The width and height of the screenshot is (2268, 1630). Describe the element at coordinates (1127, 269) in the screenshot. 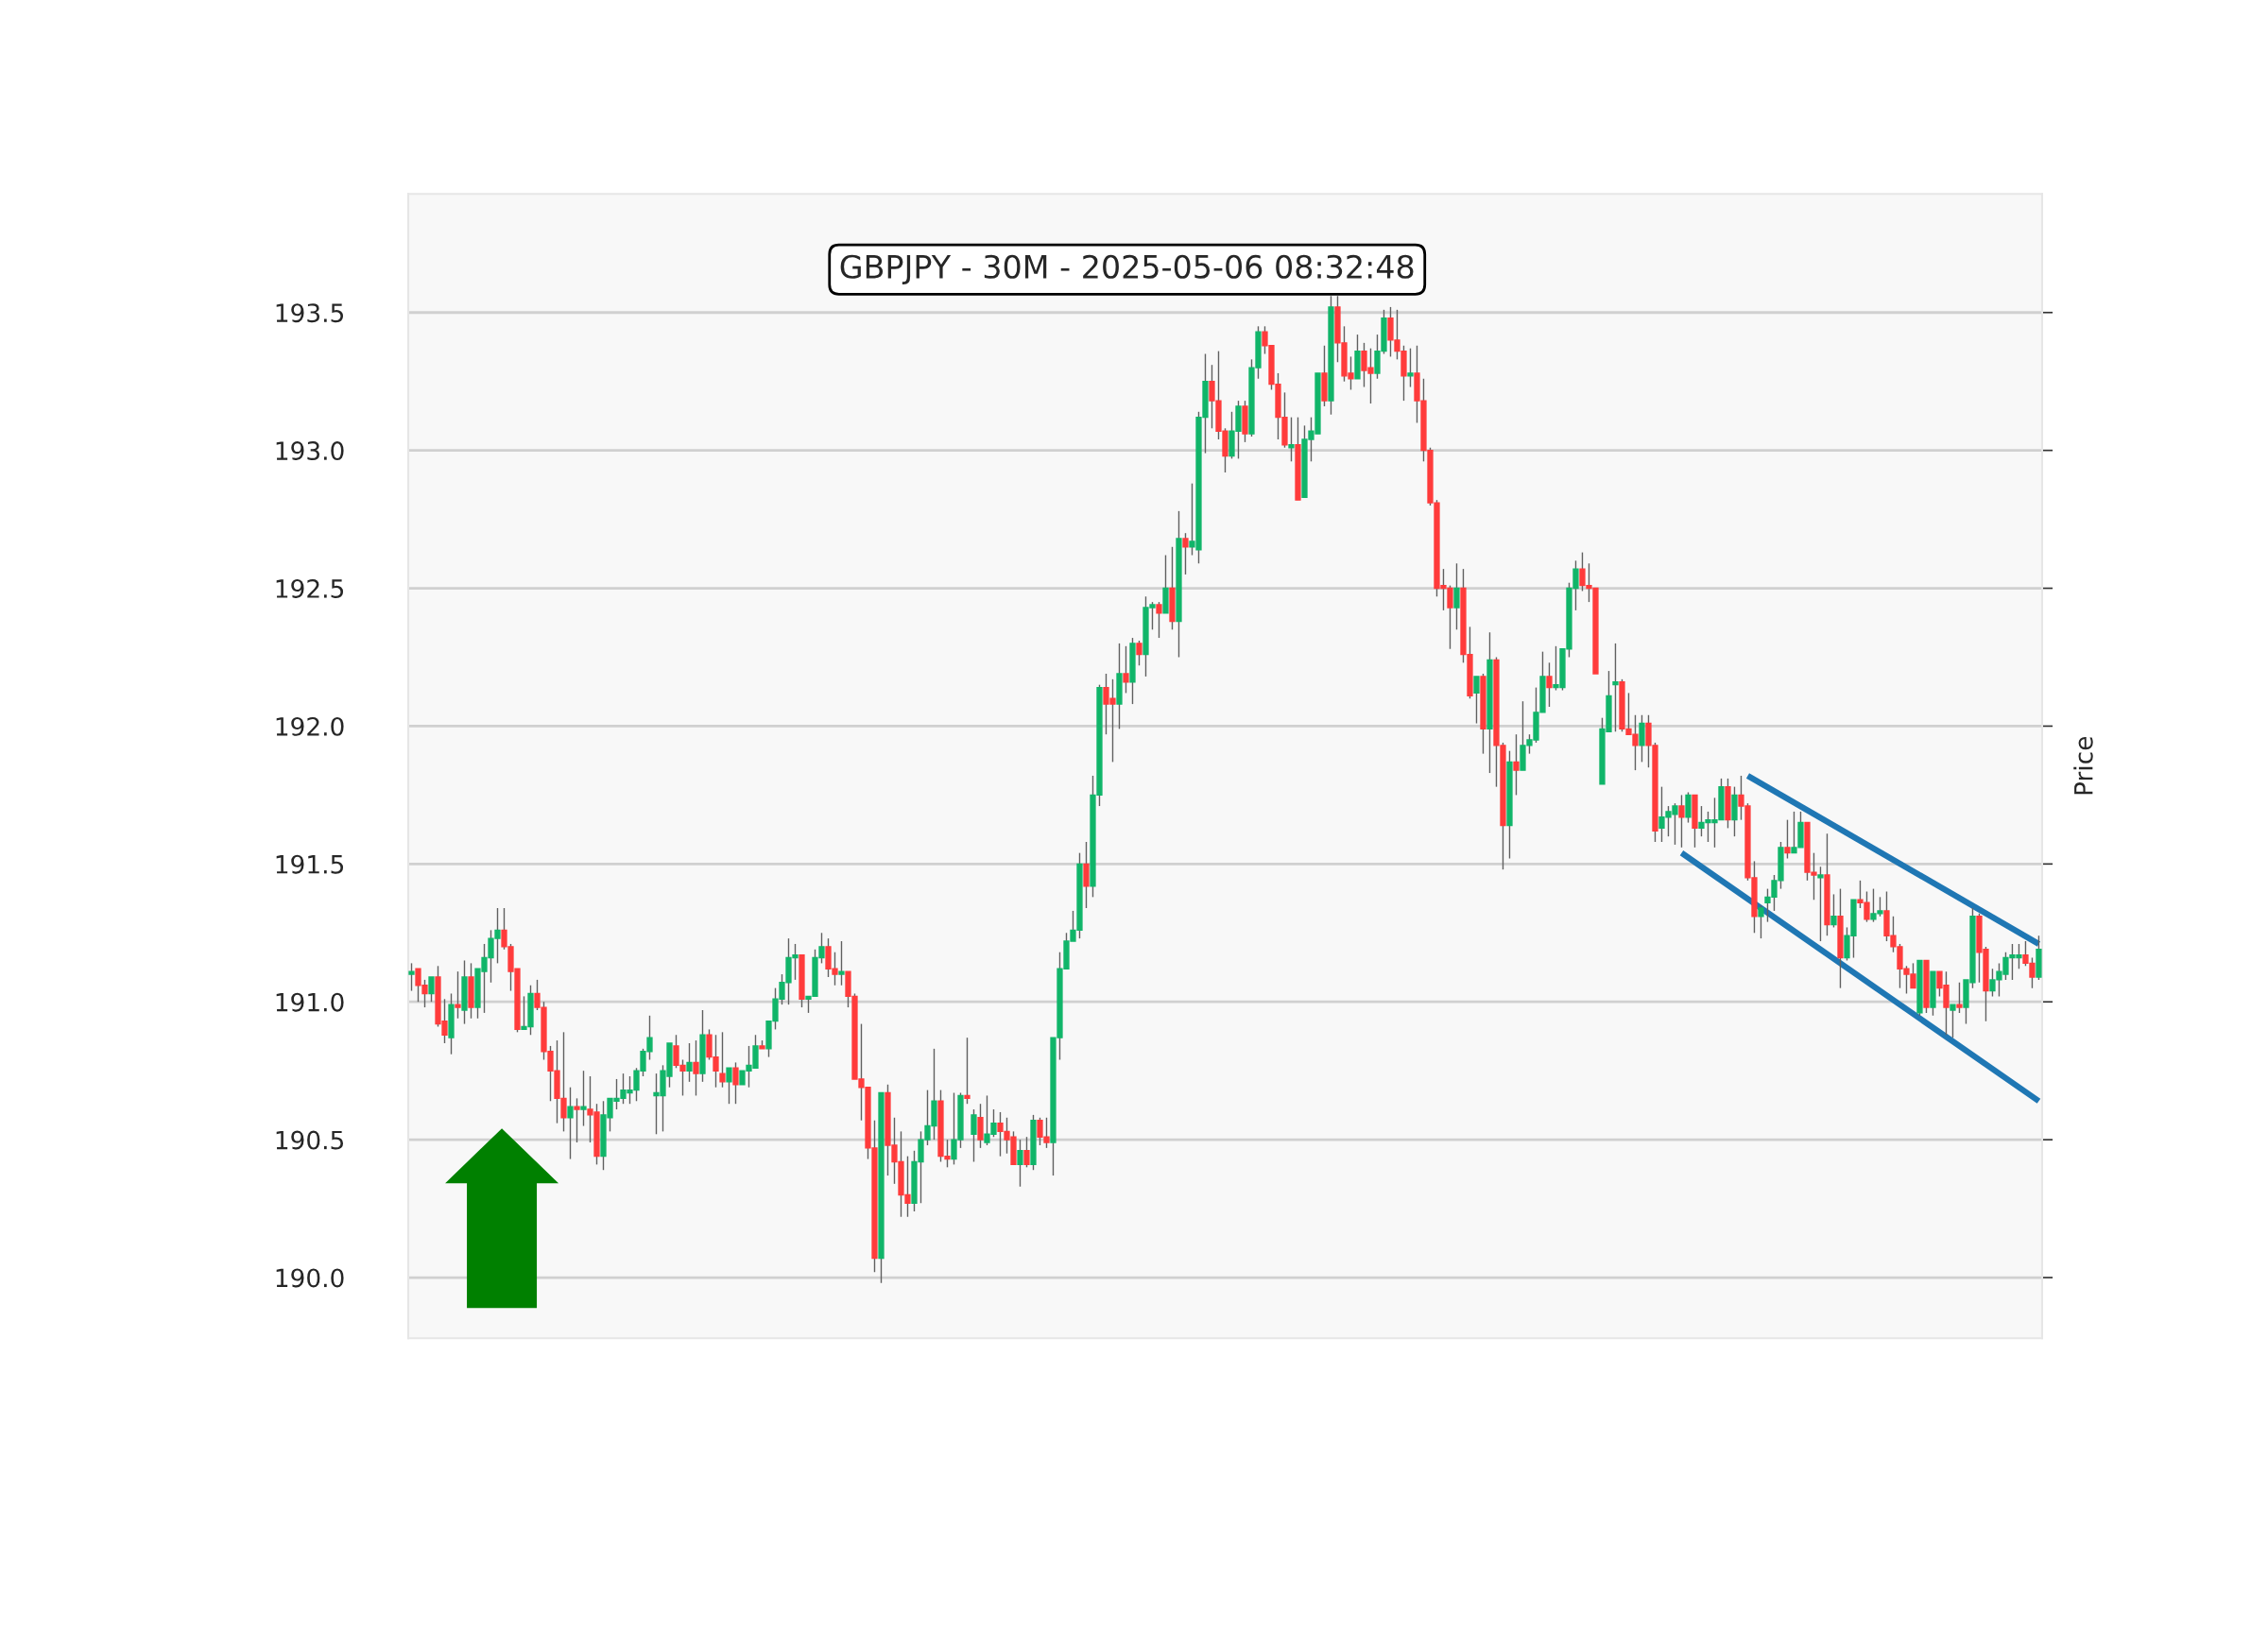

I see `text: GBPJPY - 30M - 2025-05-06 08:32:48` at that location.